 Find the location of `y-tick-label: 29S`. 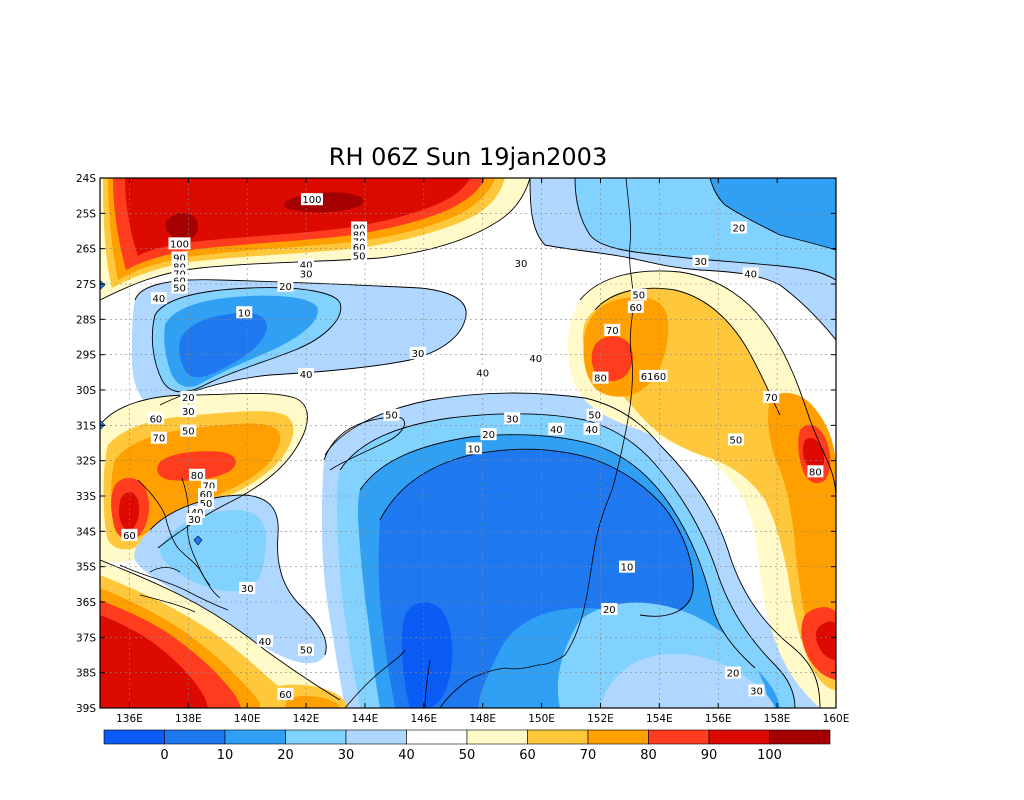

y-tick-label: 29S is located at coordinates (86, 356).